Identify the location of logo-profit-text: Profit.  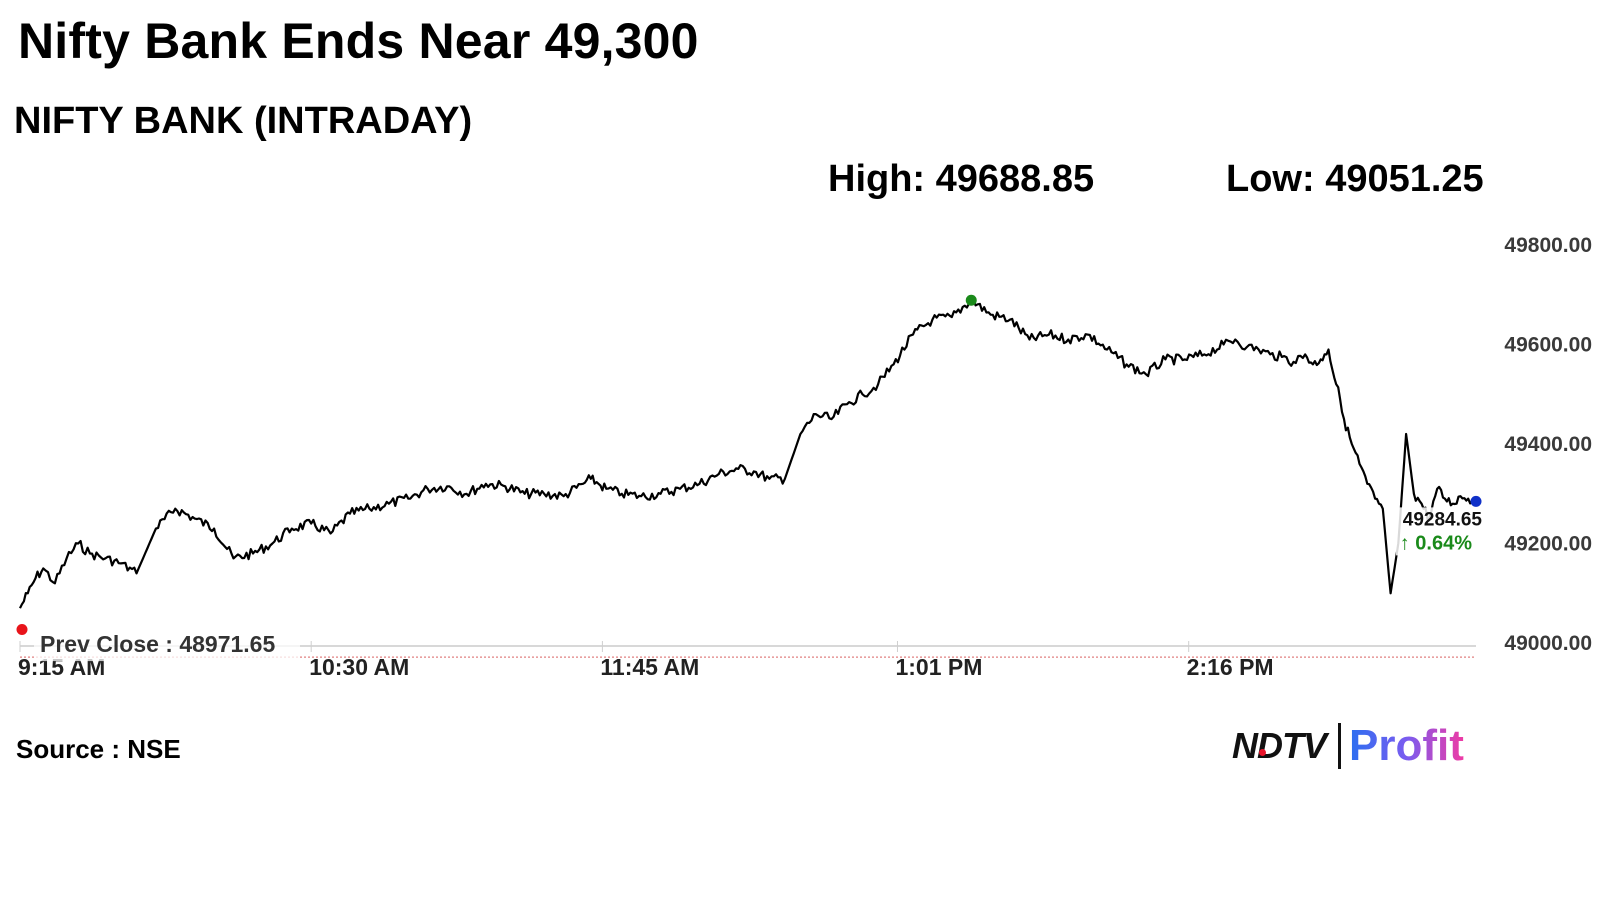
(1406, 745).